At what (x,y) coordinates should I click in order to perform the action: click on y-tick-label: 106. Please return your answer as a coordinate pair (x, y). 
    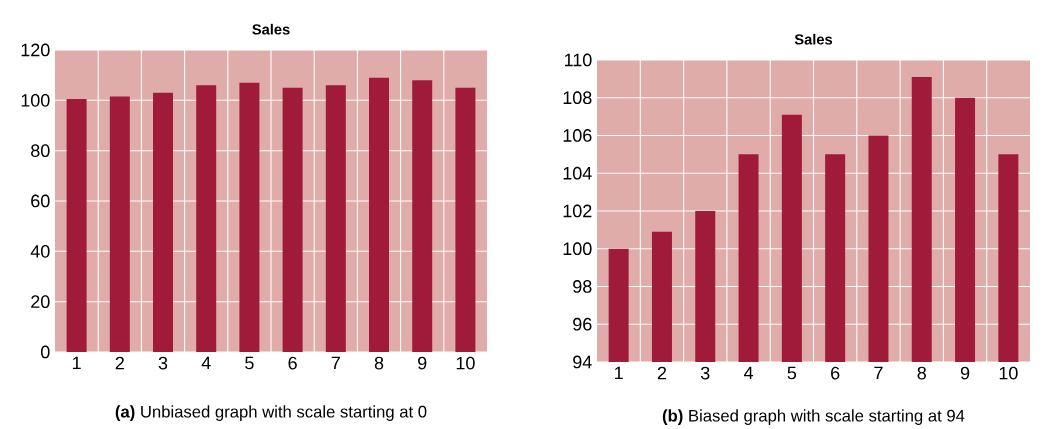
    Looking at the image, I should click on (577, 135).